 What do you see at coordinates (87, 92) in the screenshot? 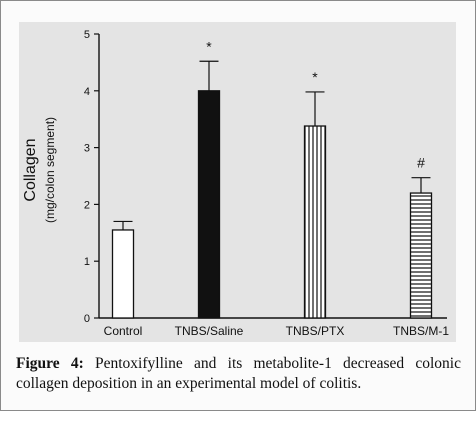
I see `y-tick-label: 4` at bounding box center [87, 92].